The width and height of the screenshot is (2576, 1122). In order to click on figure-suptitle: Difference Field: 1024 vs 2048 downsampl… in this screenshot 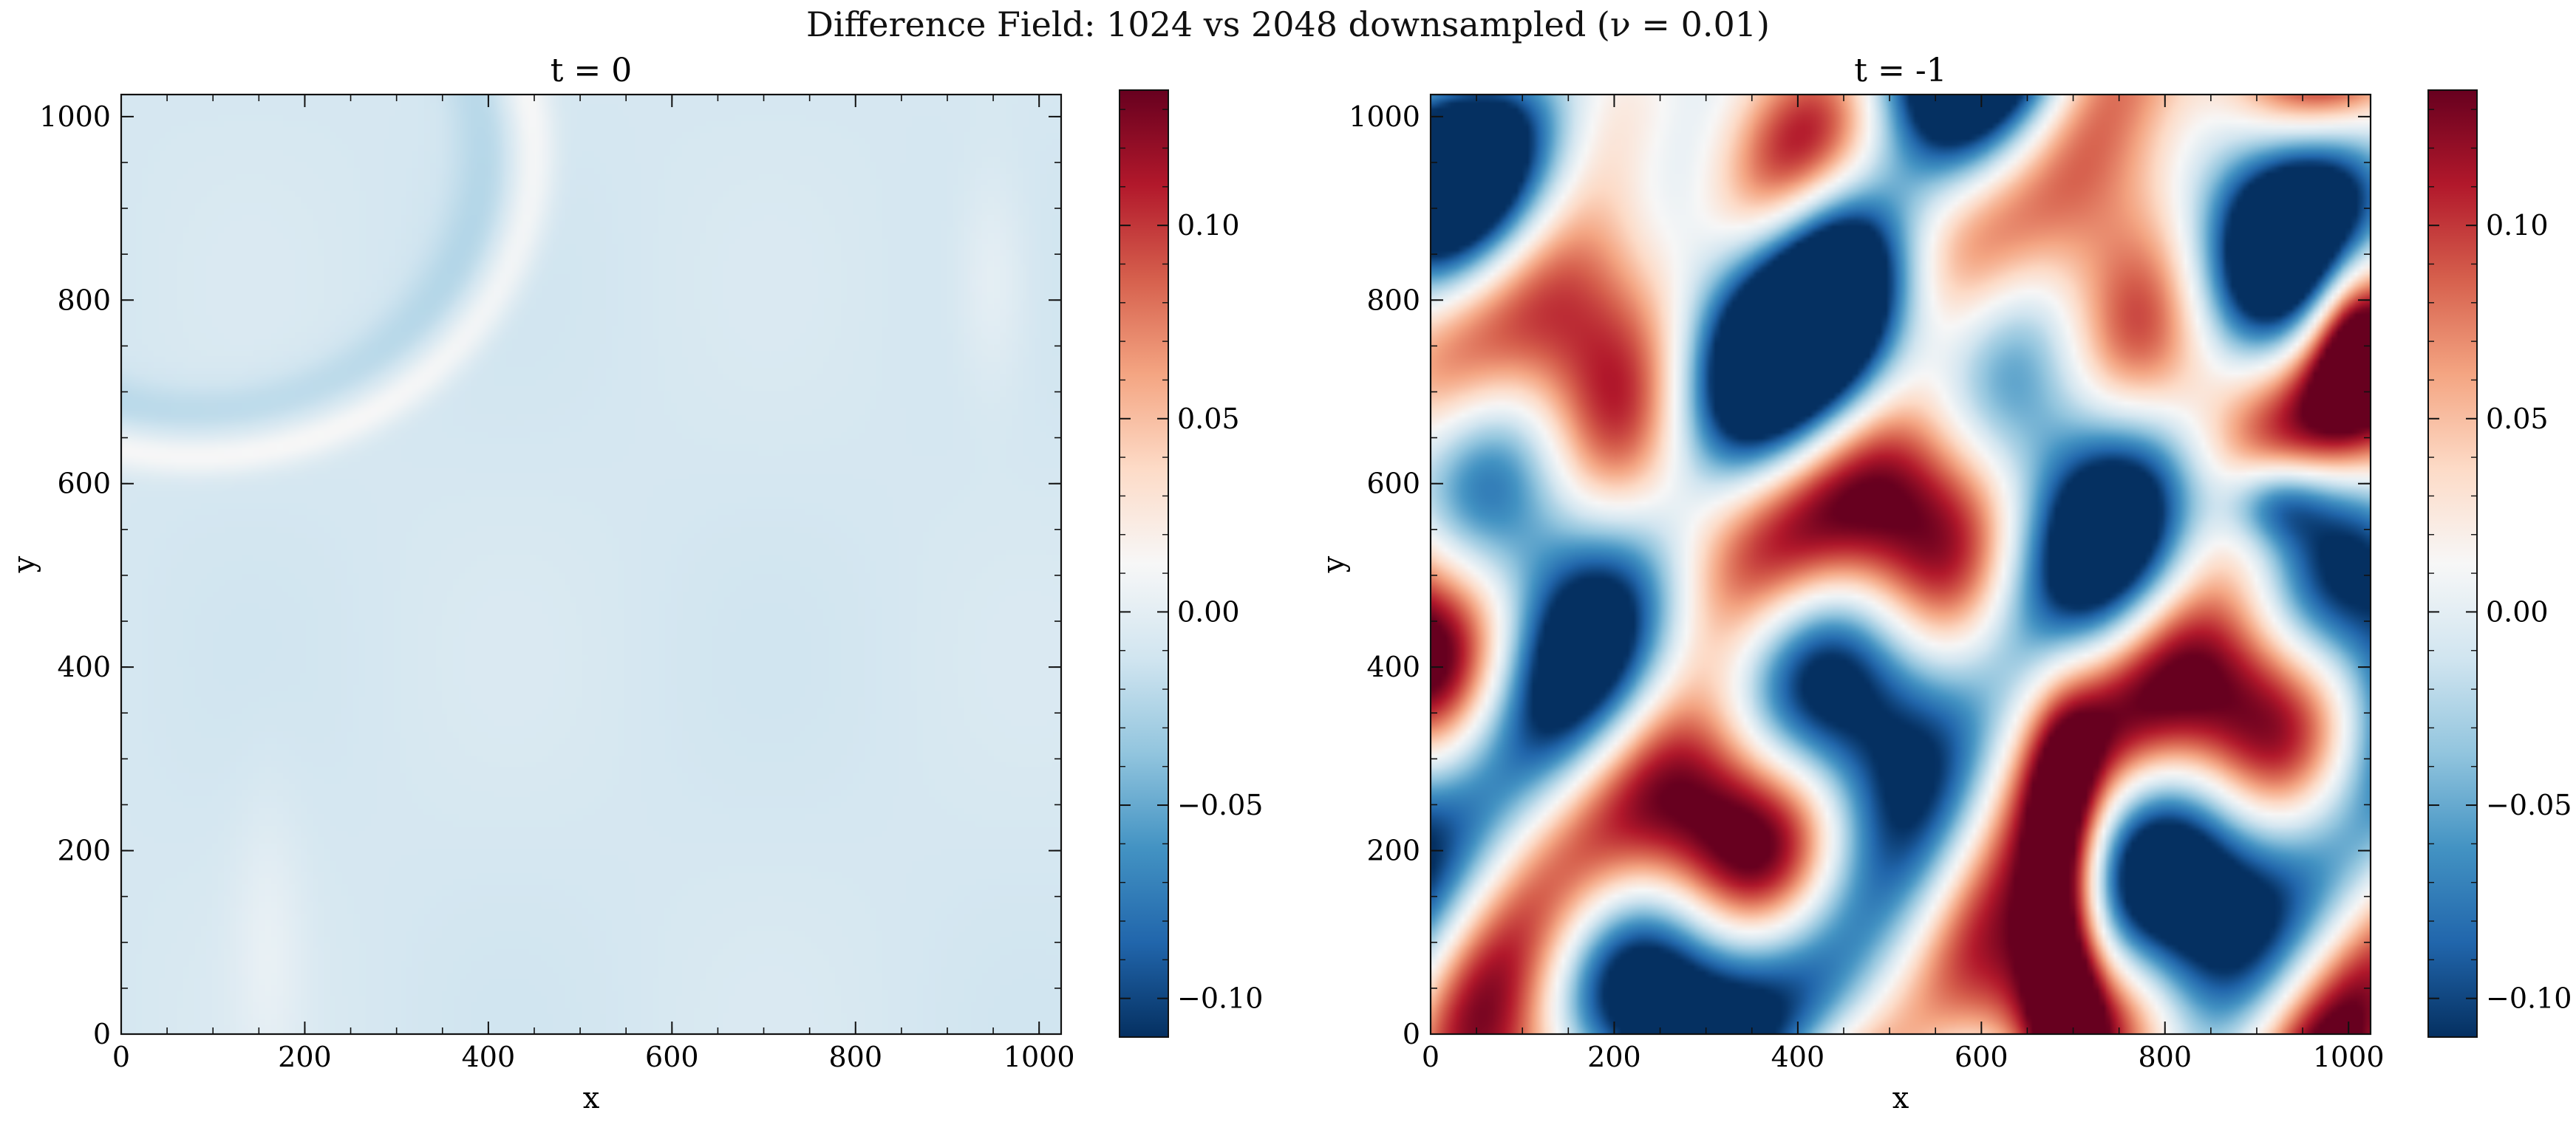, I will do `click(1288, 24)`.